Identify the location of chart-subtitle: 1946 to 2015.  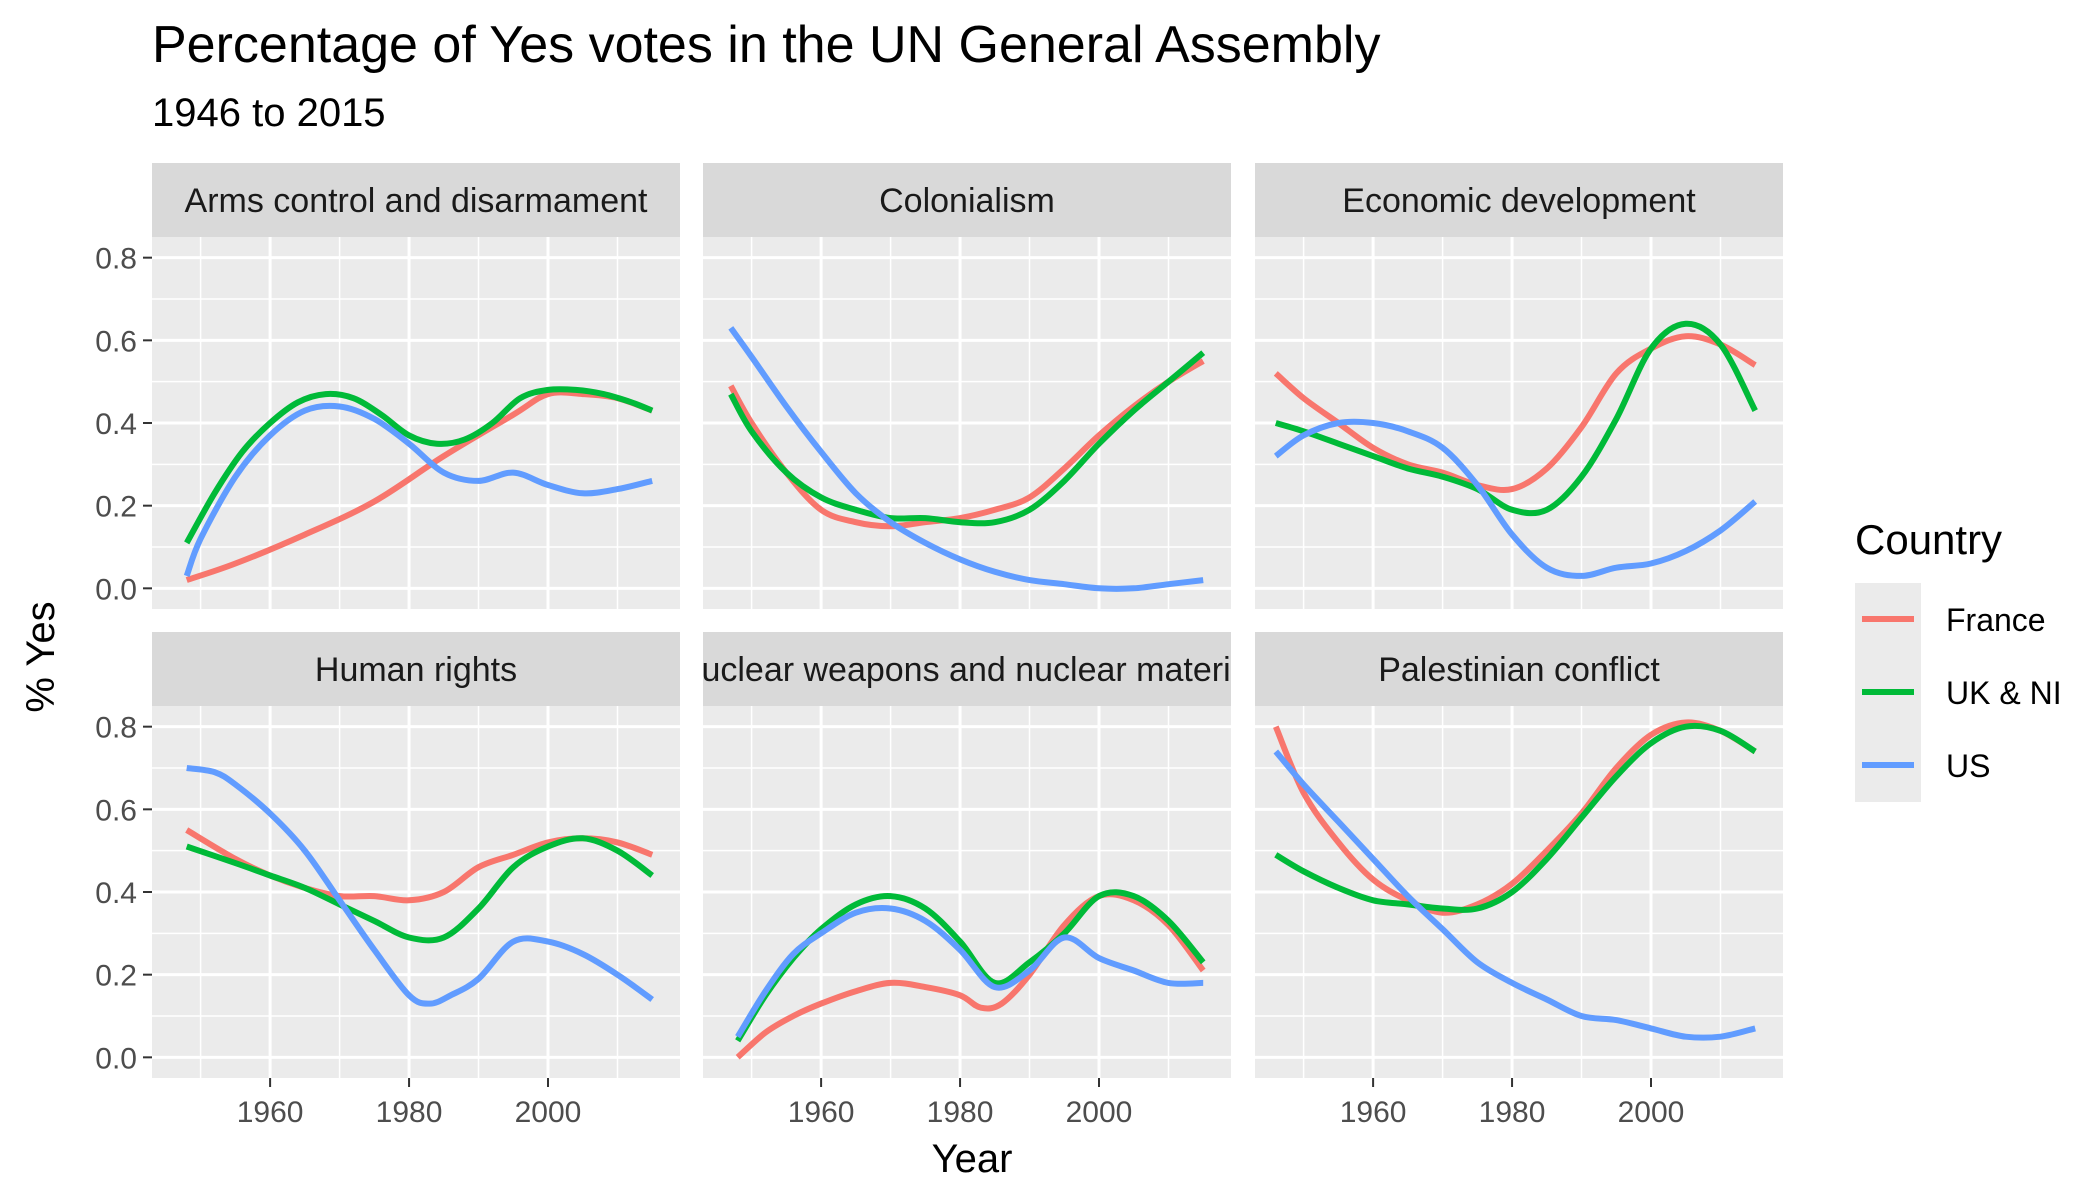
(269, 113).